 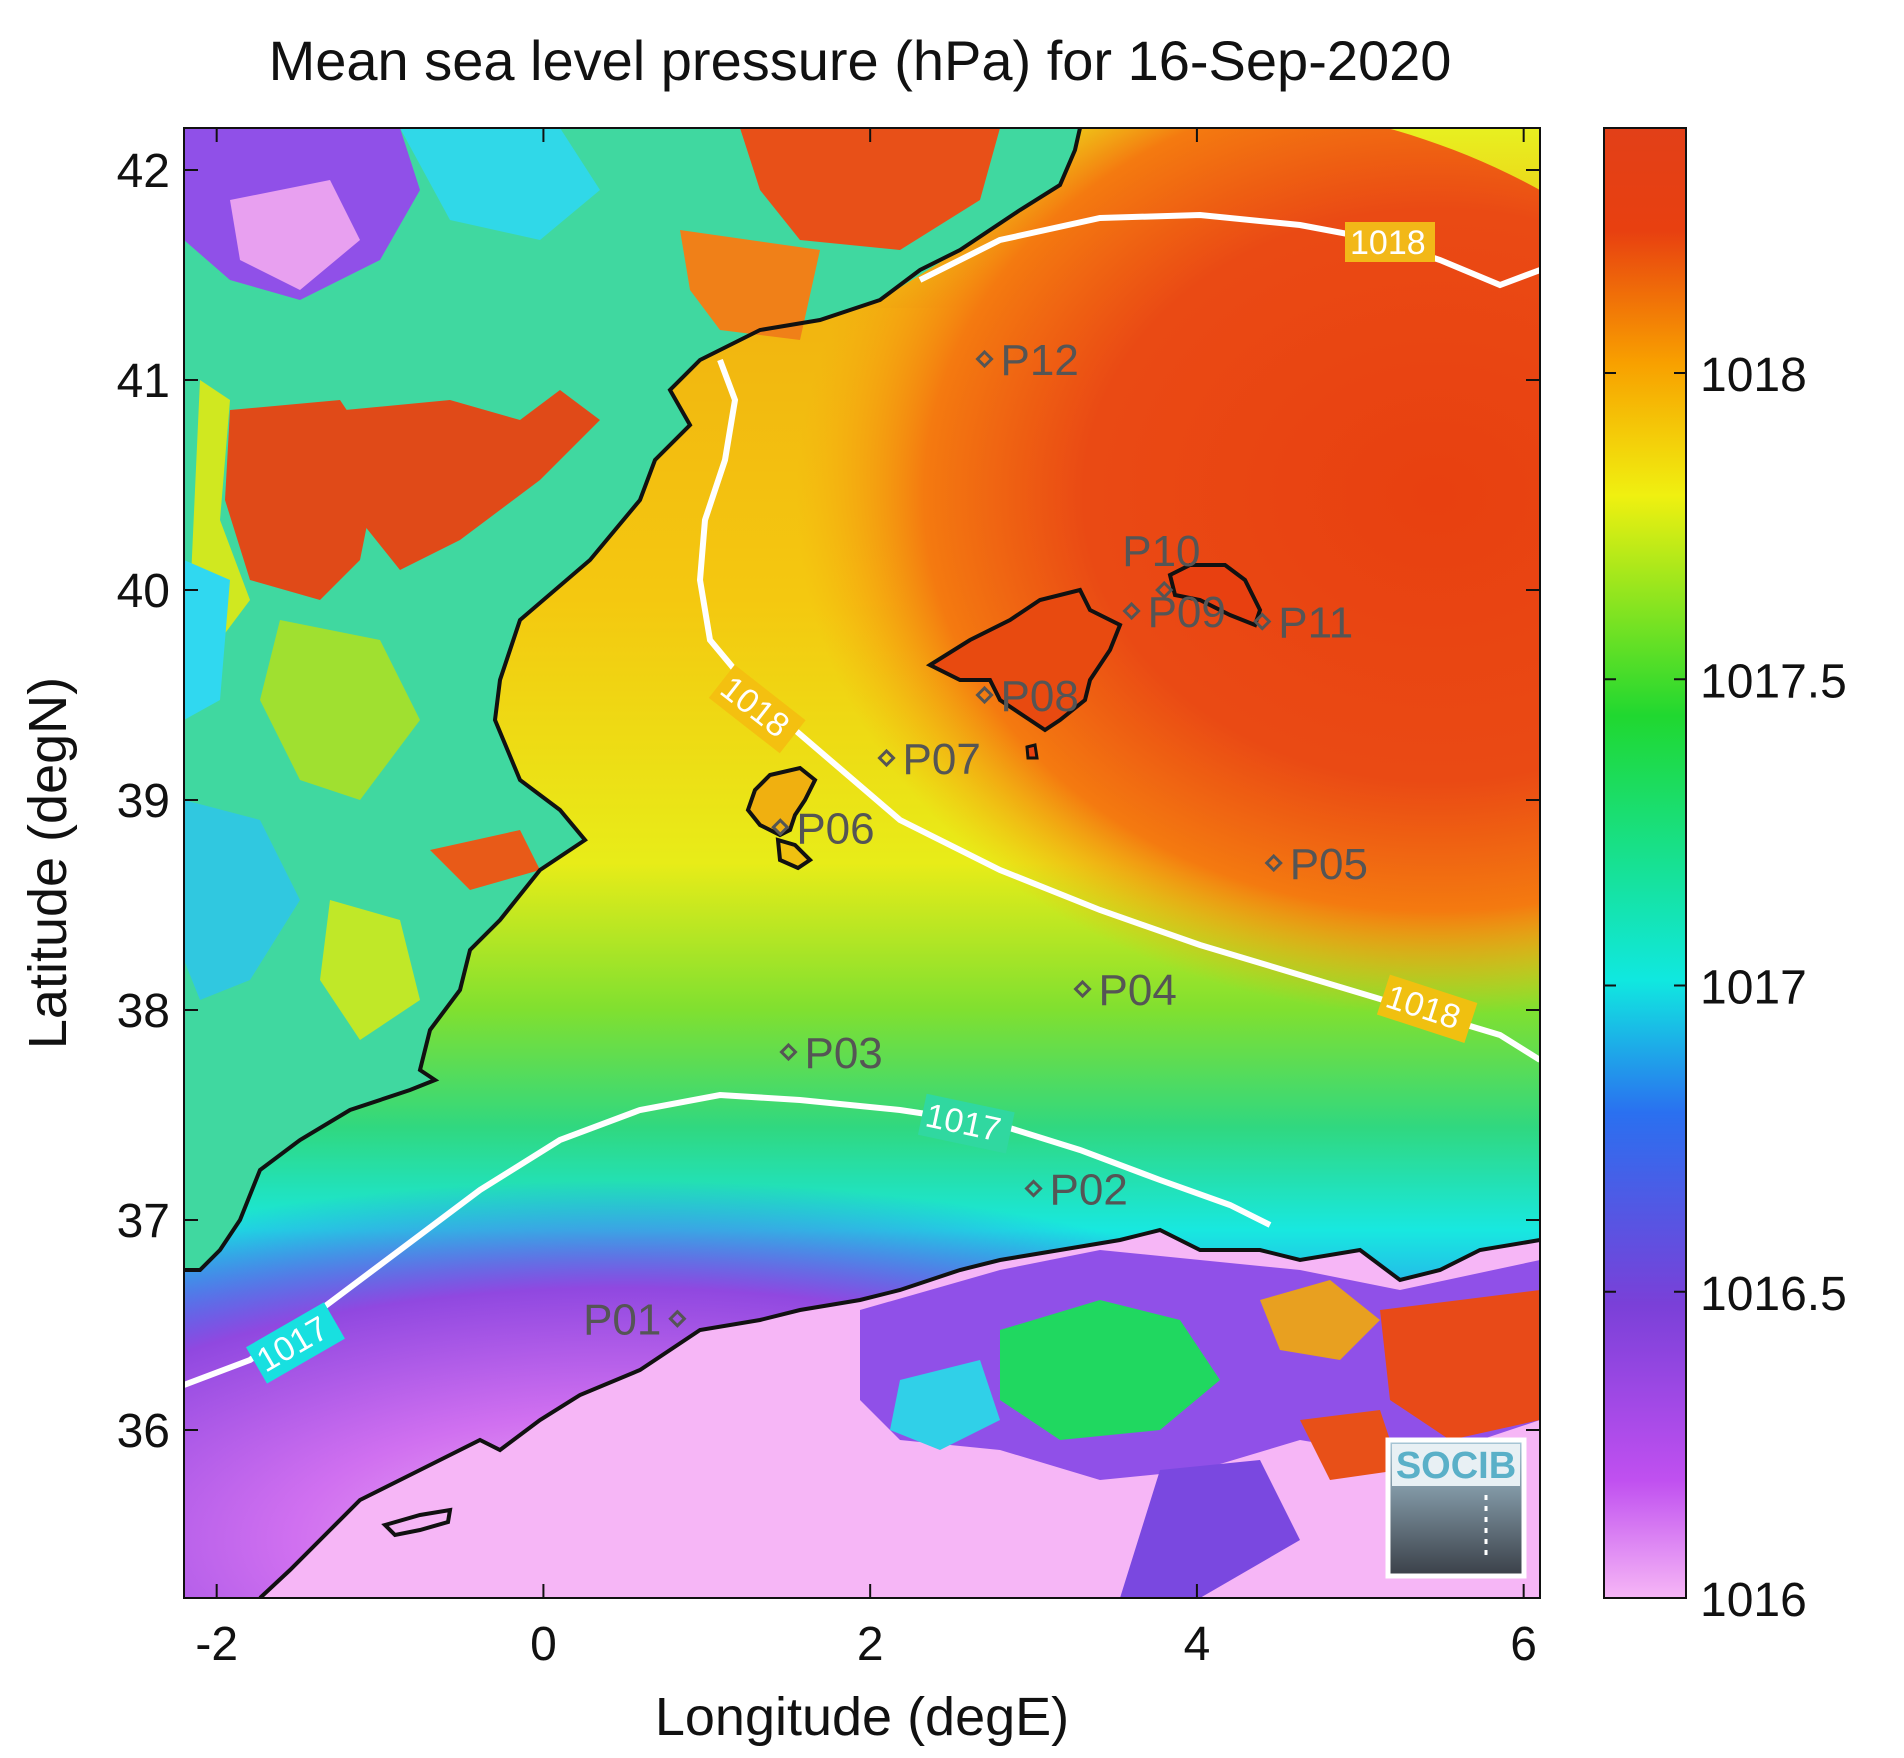 I want to click on cabrera-island, so click(x=1032, y=751).